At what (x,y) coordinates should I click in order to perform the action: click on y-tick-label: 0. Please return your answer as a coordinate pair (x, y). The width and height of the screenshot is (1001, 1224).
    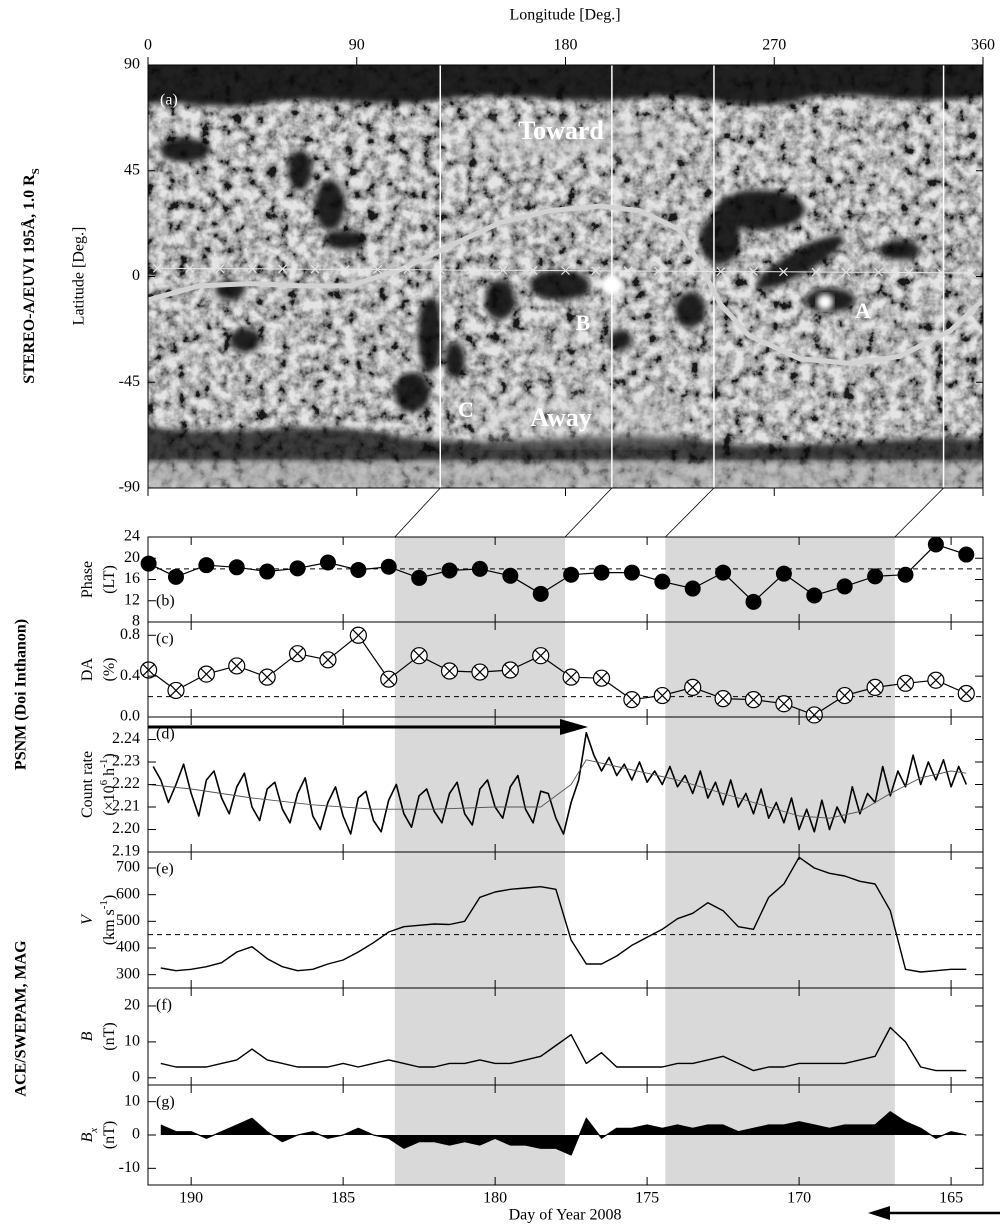
    Looking at the image, I should click on (136, 1134).